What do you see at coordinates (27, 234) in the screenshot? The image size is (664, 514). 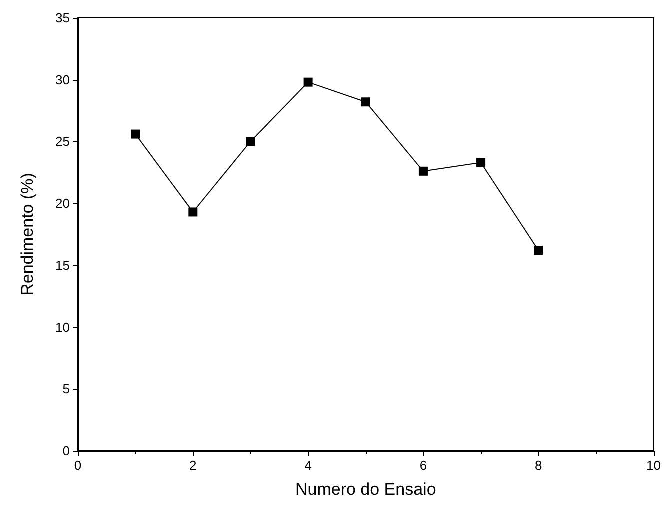 I see `y-axis-title: Rendimento (%)` at bounding box center [27, 234].